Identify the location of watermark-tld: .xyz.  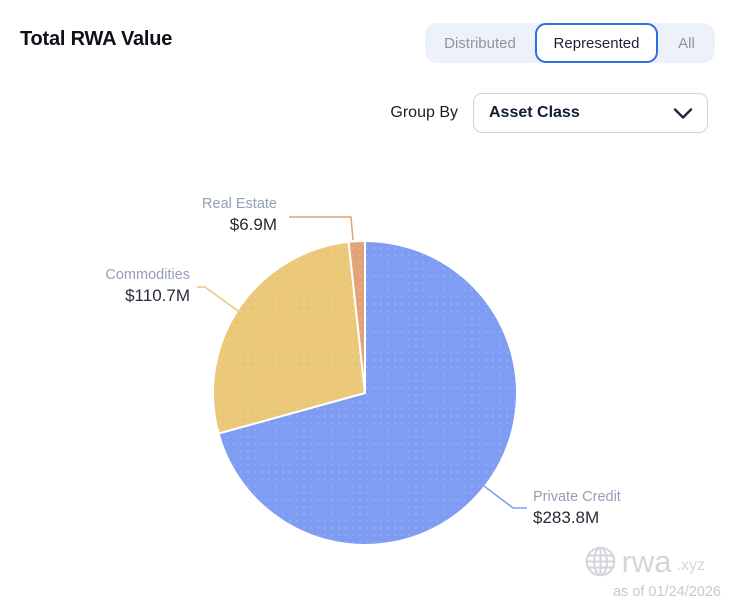
(690, 565).